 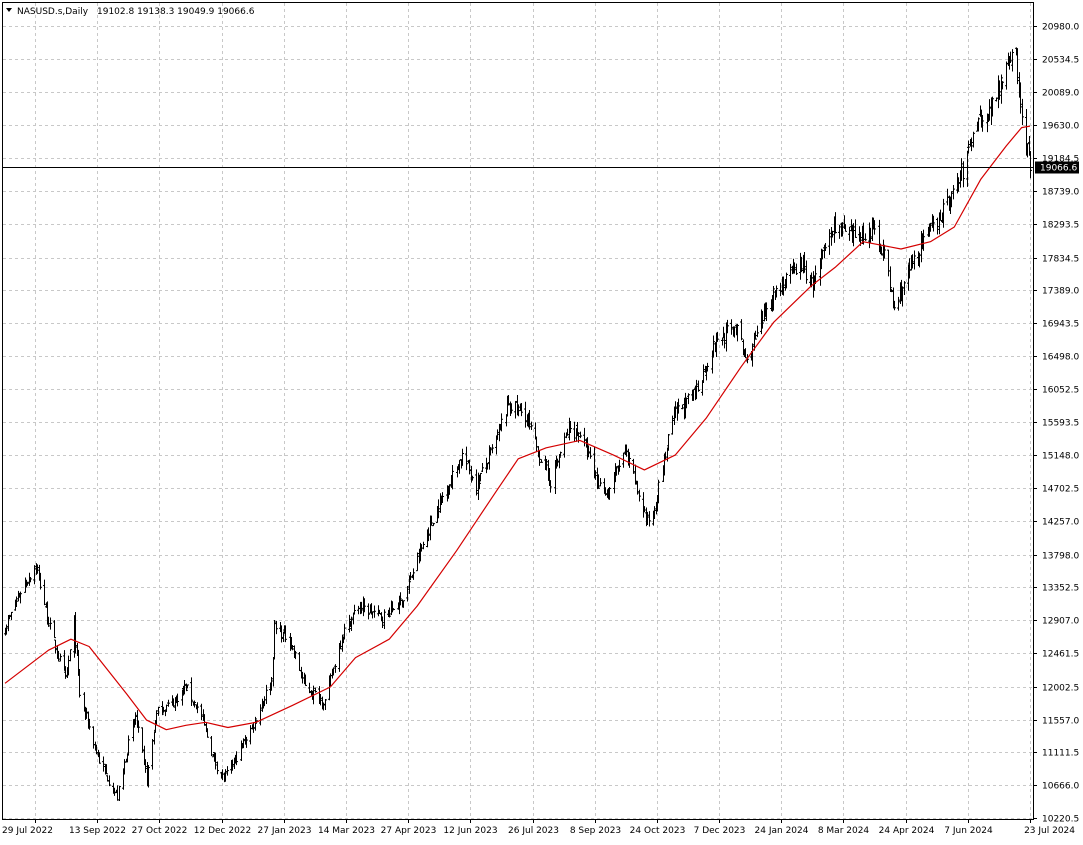 I want to click on x-tick-label: 12 Jun 2023, so click(x=470, y=831).